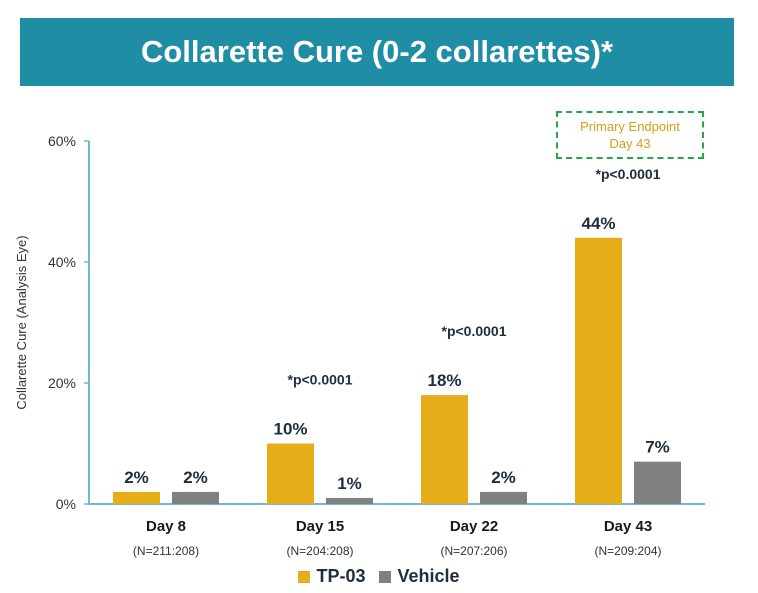  Describe the element at coordinates (598, 223) in the screenshot. I see `data-label: 44%` at that location.